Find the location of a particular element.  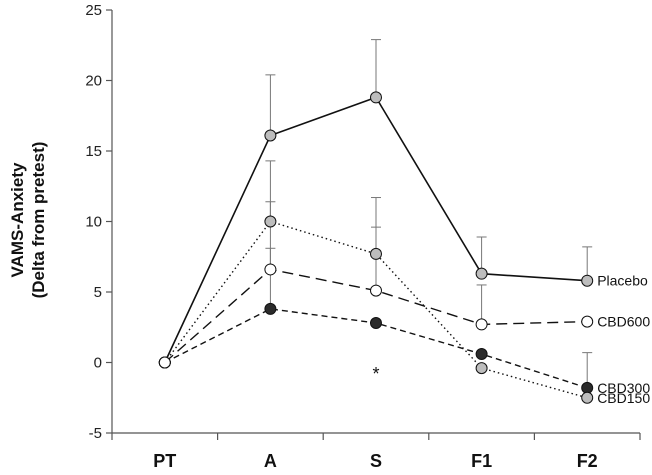

placebo-legend-label: Placebo is located at coordinates (622, 281).